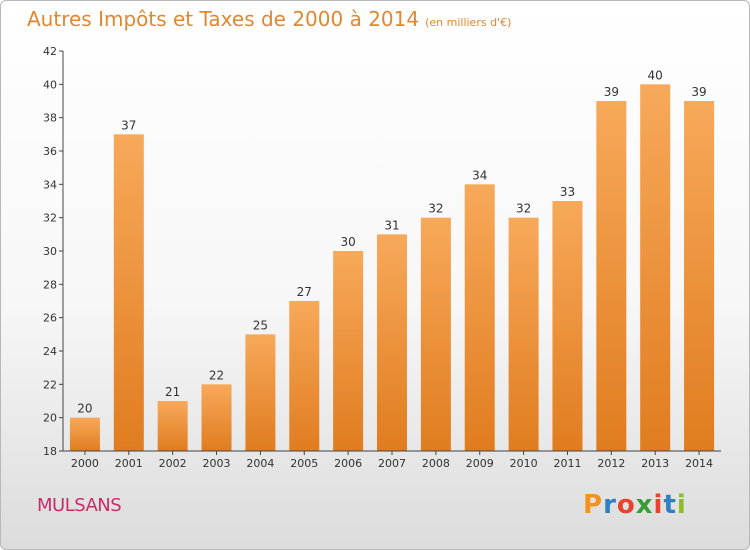 The height and width of the screenshot is (550, 750). Describe the element at coordinates (216, 417) in the screenshot. I see `bar-2003` at that location.